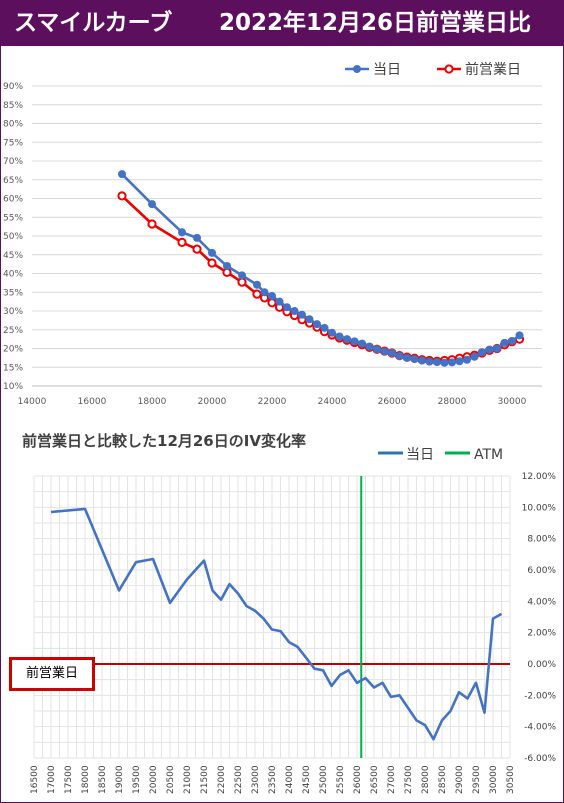 The image size is (564, 803). I want to click on y-tick-label: 70%, so click(13, 162).